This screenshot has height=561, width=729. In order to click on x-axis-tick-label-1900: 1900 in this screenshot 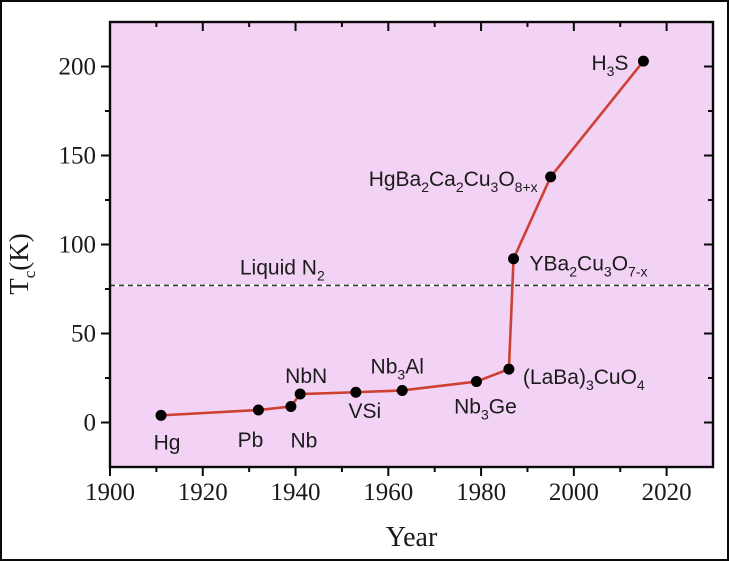, I will do `click(110, 492)`.